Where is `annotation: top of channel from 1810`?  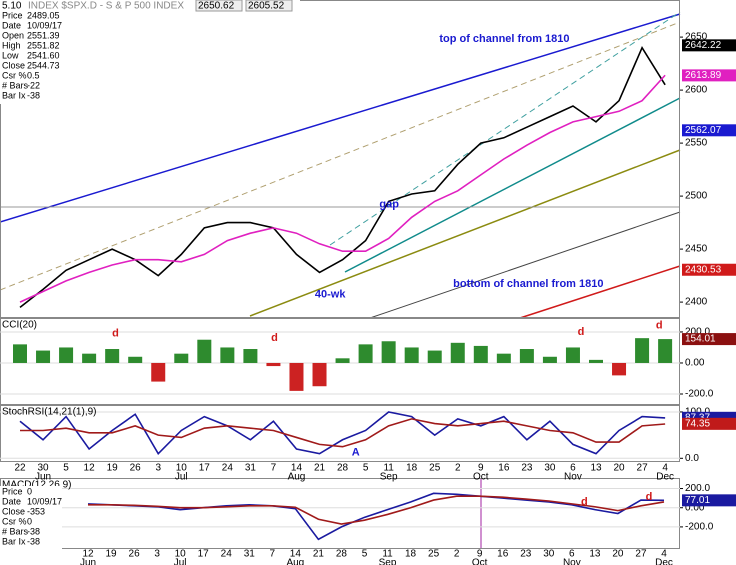 annotation: top of channel from 1810 is located at coordinates (504, 39).